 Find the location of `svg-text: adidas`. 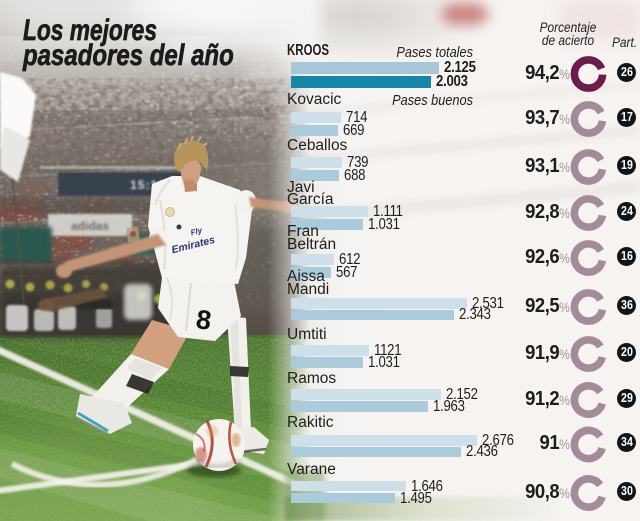

svg-text: adidas is located at coordinates (90, 226).